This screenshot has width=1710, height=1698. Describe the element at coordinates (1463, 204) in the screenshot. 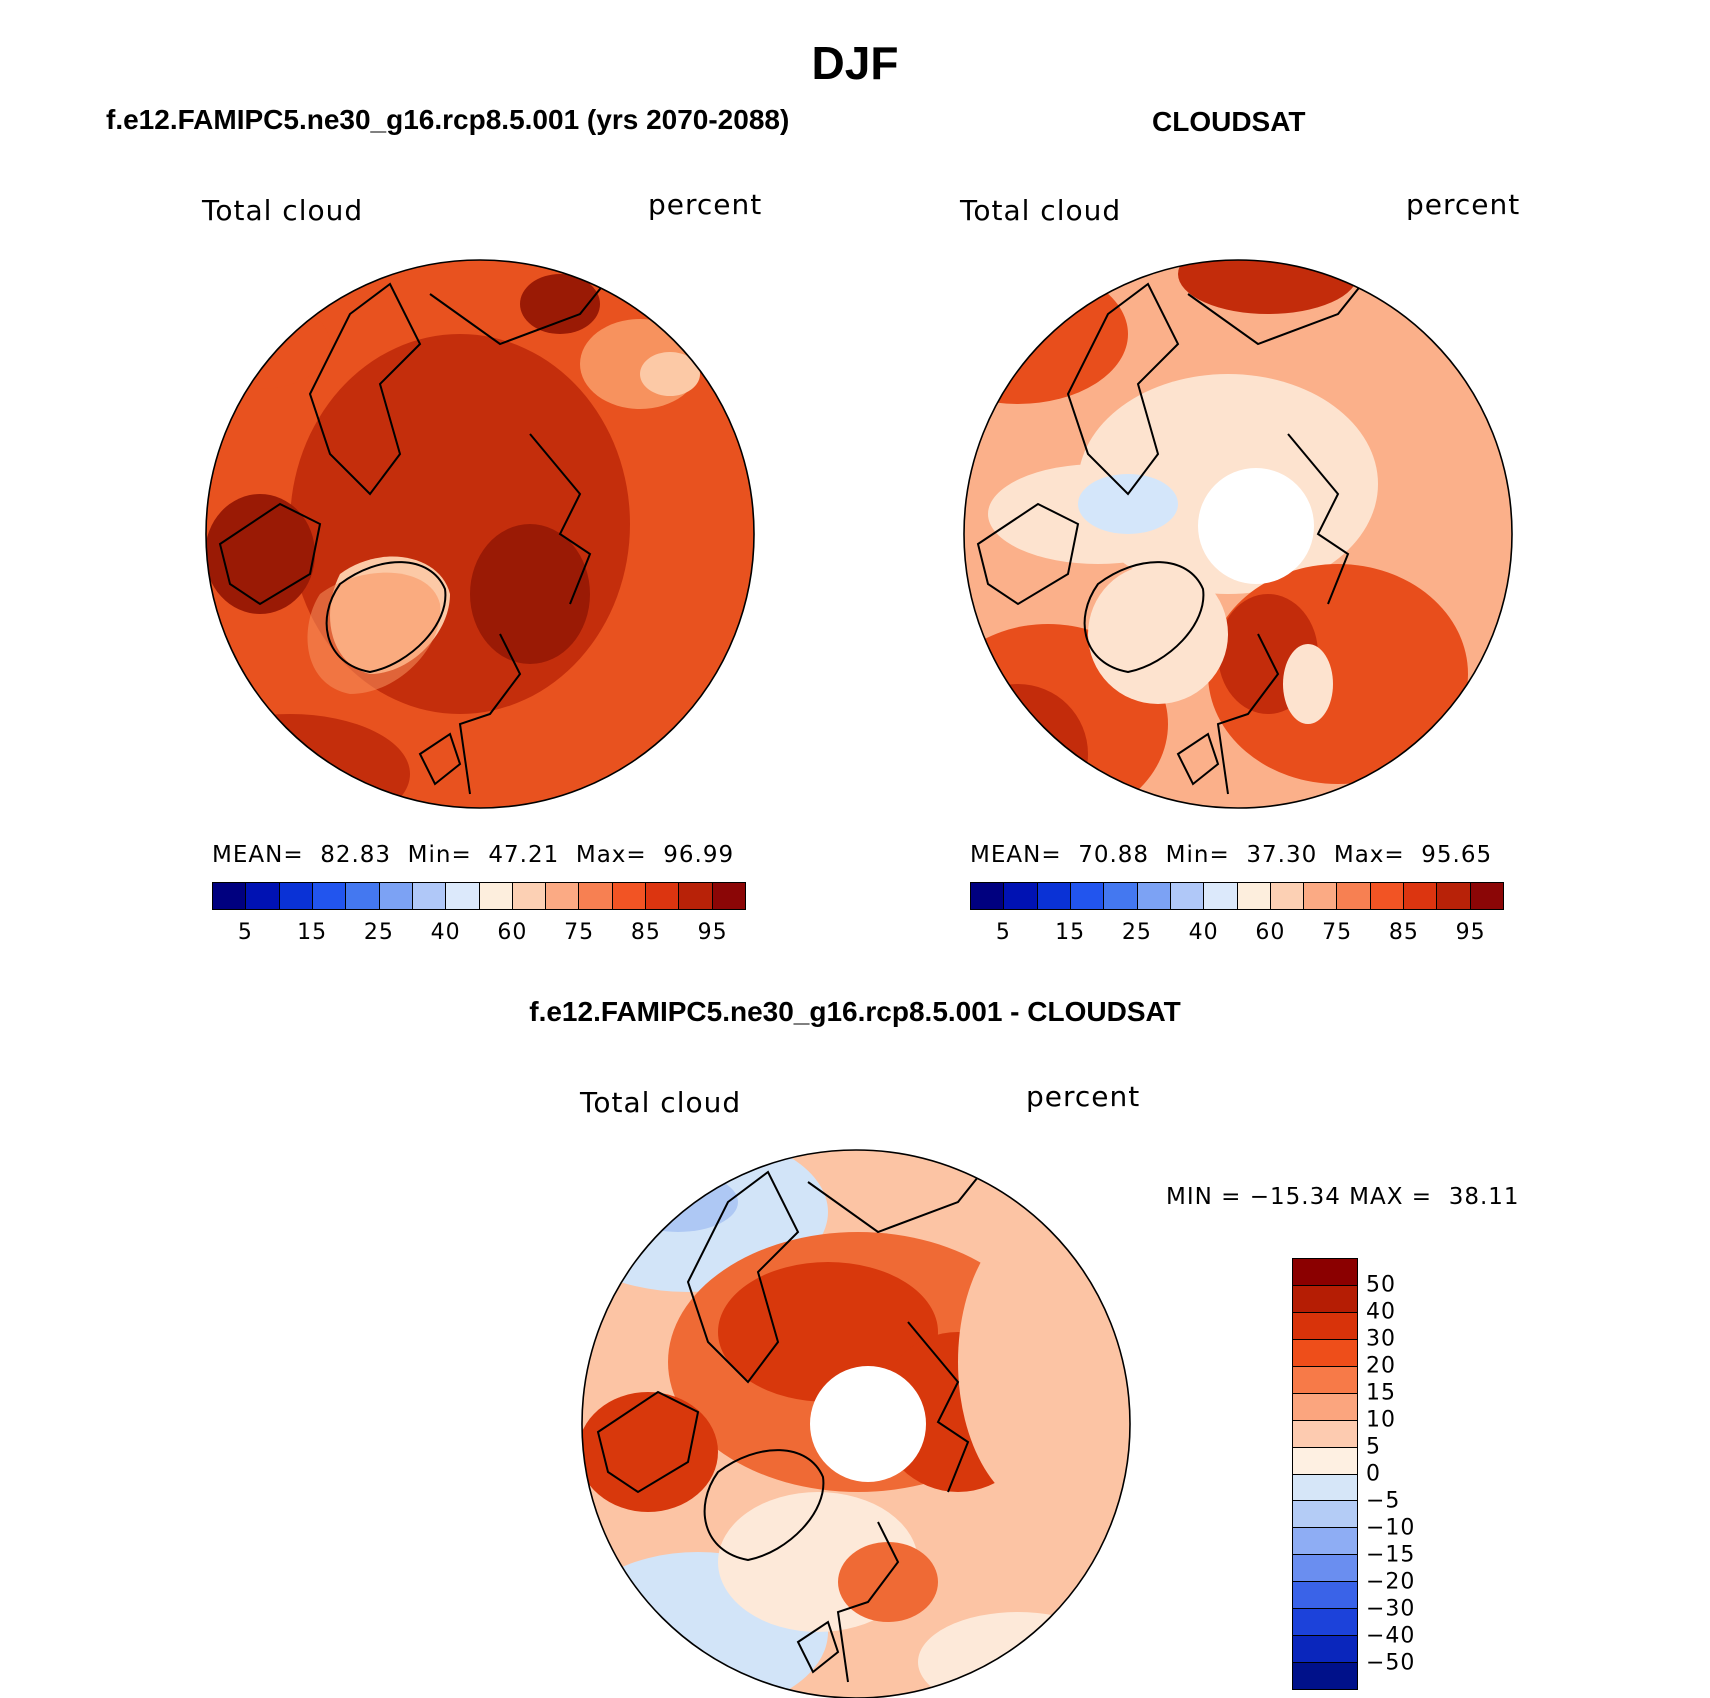

I see `obs-units-label: percent` at that location.